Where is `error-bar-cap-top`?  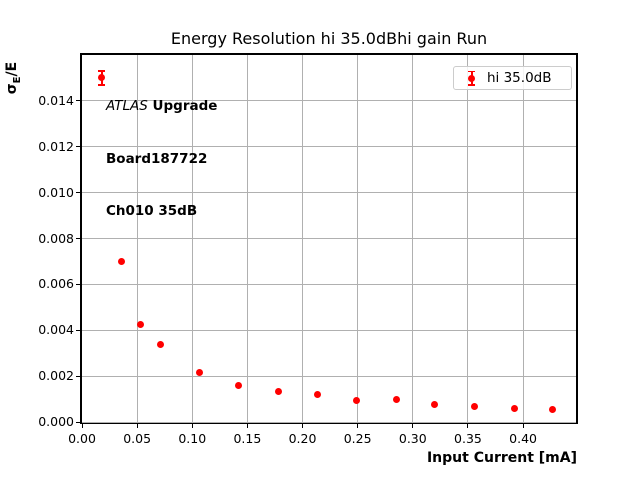 error-bar-cap-top is located at coordinates (102, 71).